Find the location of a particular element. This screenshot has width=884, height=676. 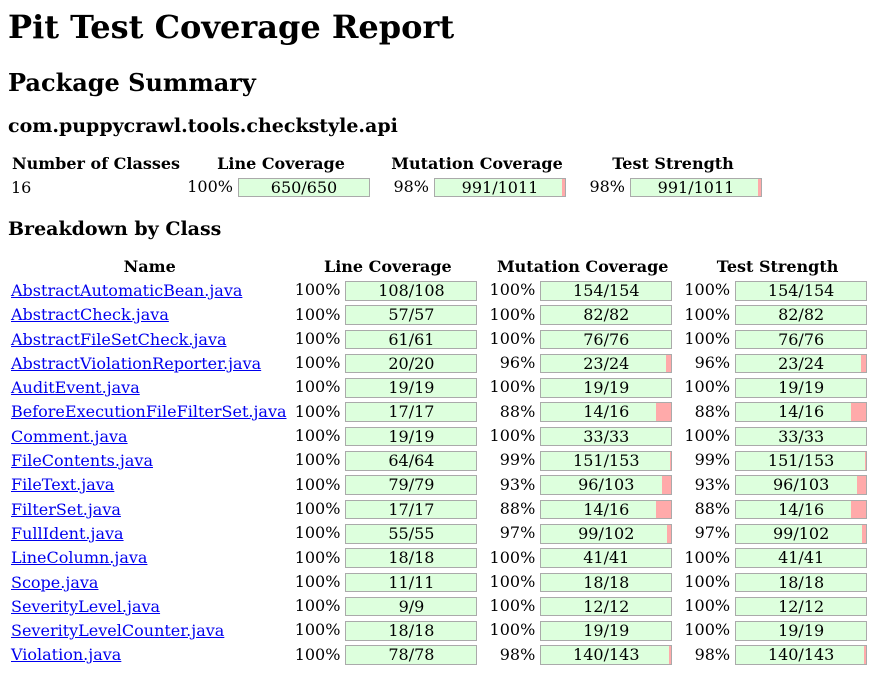

summary-mutation-coverage-cell: 98% 991/1011 is located at coordinates (477, 187).